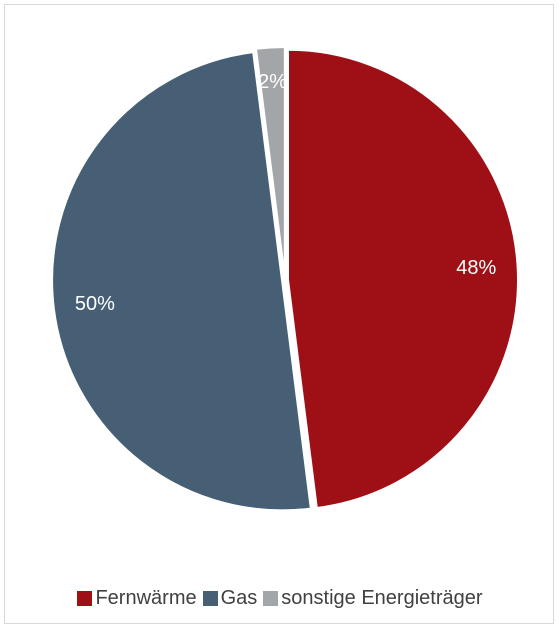 This screenshot has width=560, height=628. Describe the element at coordinates (146, 598) in the screenshot. I see `legend-label-fernwaerme: Fernwärme` at that location.